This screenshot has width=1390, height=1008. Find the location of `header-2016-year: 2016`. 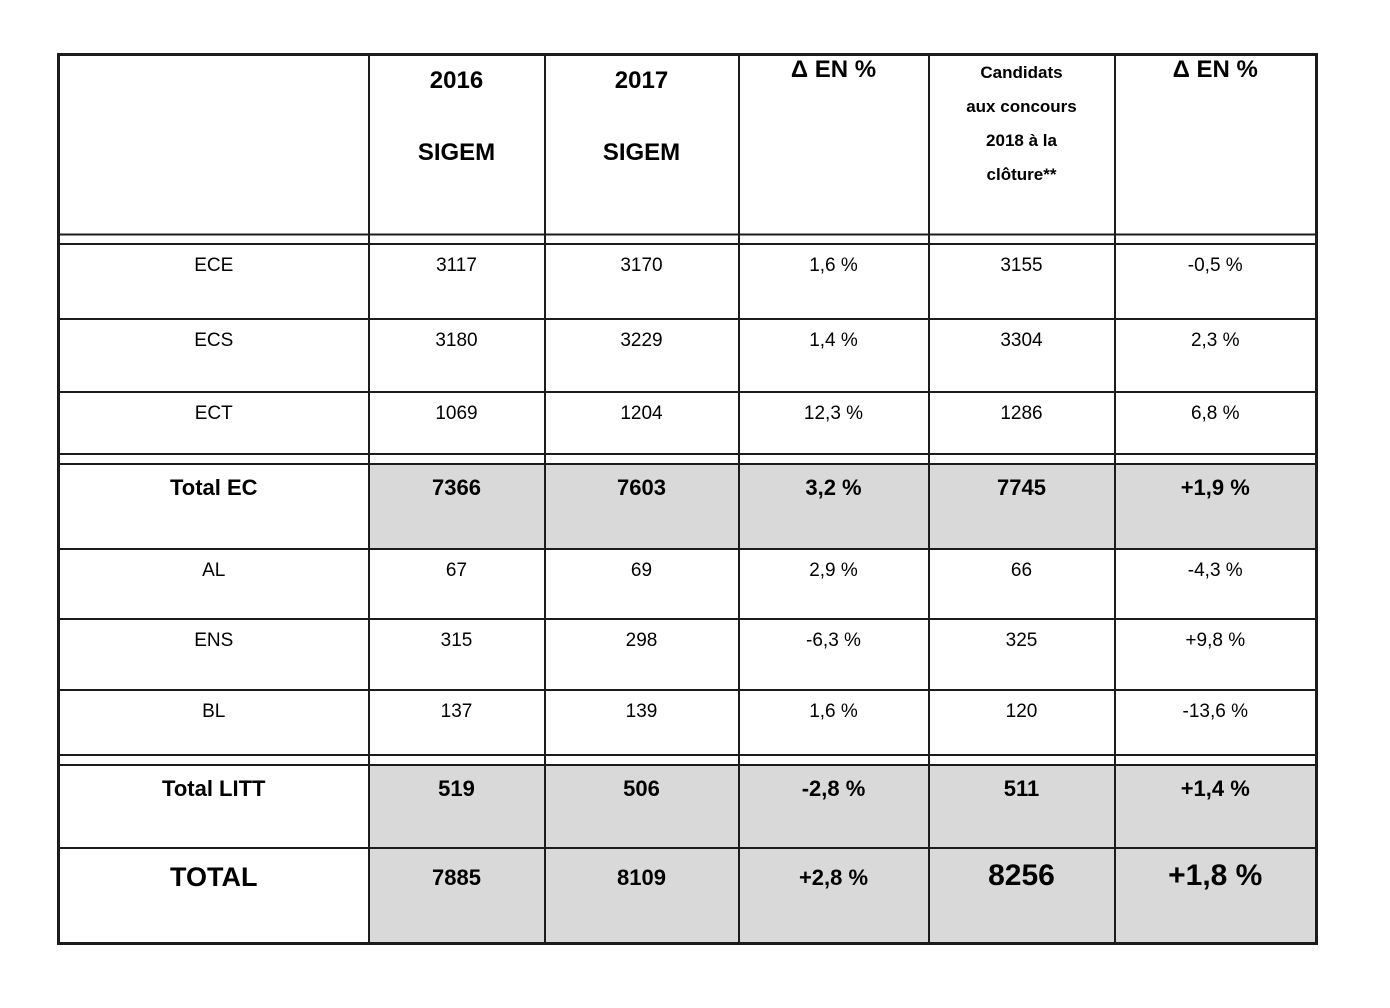

header-2016-year: 2016 is located at coordinates (456, 80).